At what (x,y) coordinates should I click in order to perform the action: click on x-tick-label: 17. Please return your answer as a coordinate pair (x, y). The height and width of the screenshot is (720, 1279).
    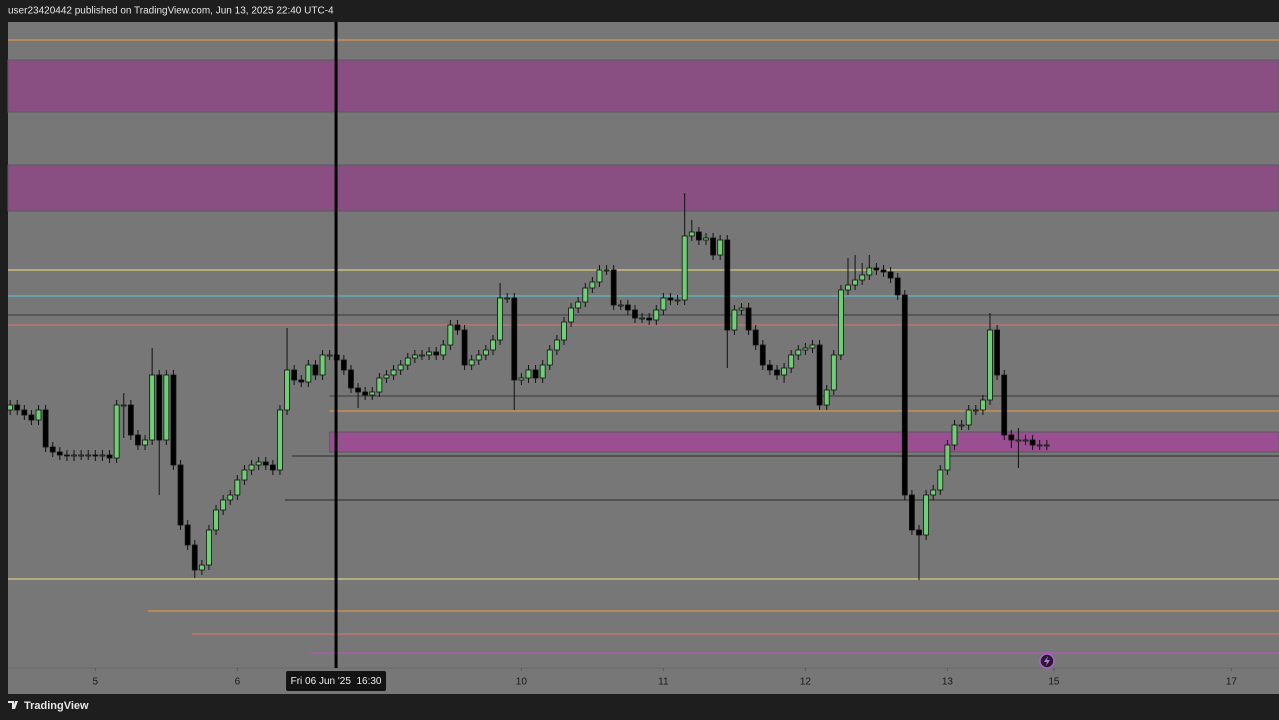
    Looking at the image, I should click on (1232, 682).